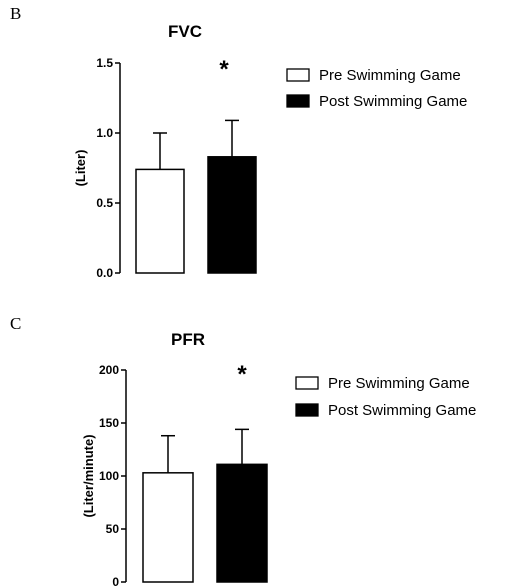  Describe the element at coordinates (109, 370) in the screenshot. I see `y-tick-label: 200` at that location.